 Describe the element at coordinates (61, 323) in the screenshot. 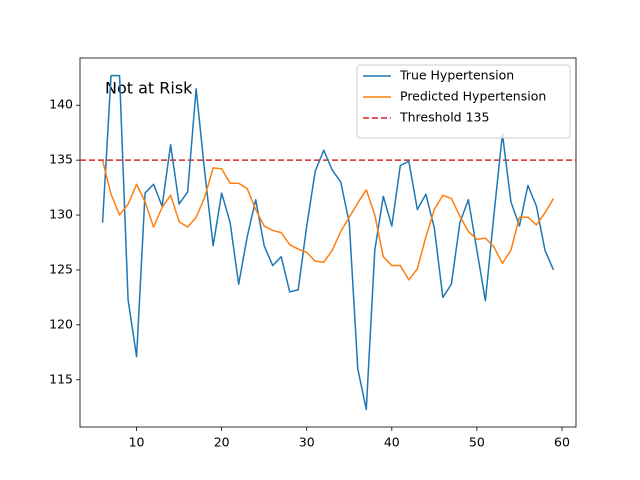

I see `y-tick-label: 120` at that location.